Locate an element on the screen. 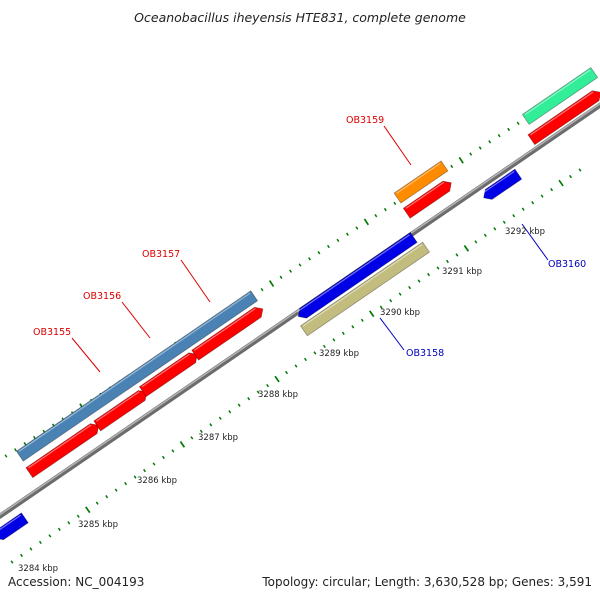 This screenshot has width=600, height=600. cds-ob3159 is located at coordinates (428, 198).